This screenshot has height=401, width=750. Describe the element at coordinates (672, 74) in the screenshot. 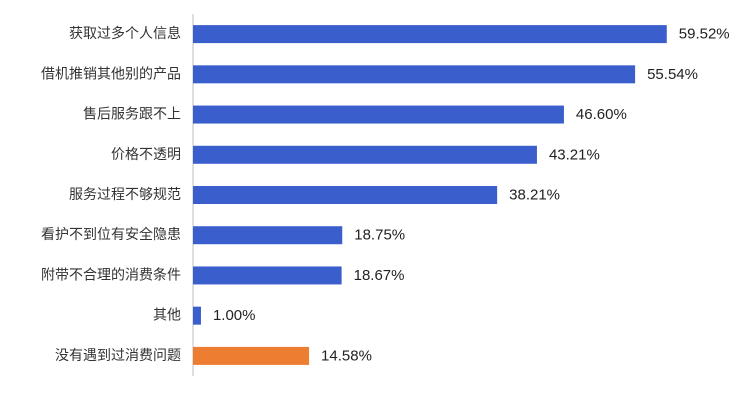

I see `value-label: 55.54%` at that location.